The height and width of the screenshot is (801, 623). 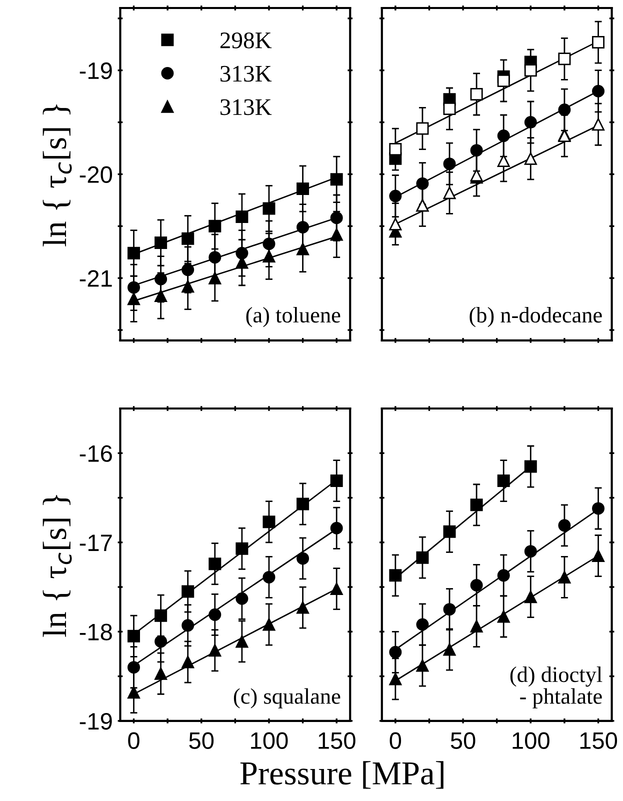 I want to click on y-tick-label: -19, so click(x=96, y=71).